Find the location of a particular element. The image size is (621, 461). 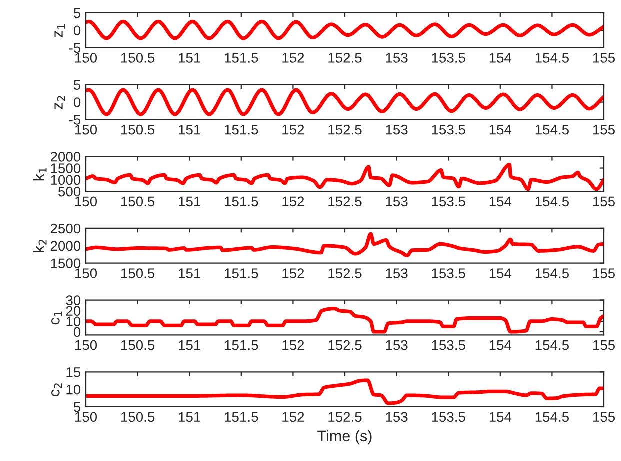

y-axis-title: z$_{2}$ is located at coordinates (60, 103).